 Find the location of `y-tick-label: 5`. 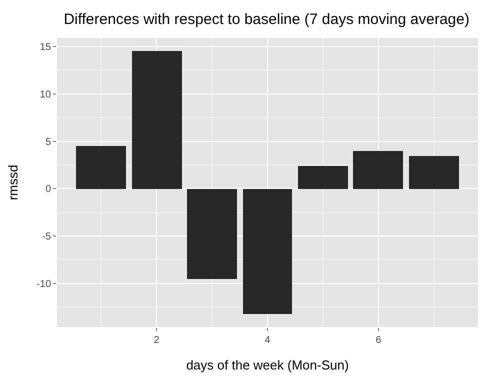

y-tick-label: 5 is located at coordinates (48, 142).